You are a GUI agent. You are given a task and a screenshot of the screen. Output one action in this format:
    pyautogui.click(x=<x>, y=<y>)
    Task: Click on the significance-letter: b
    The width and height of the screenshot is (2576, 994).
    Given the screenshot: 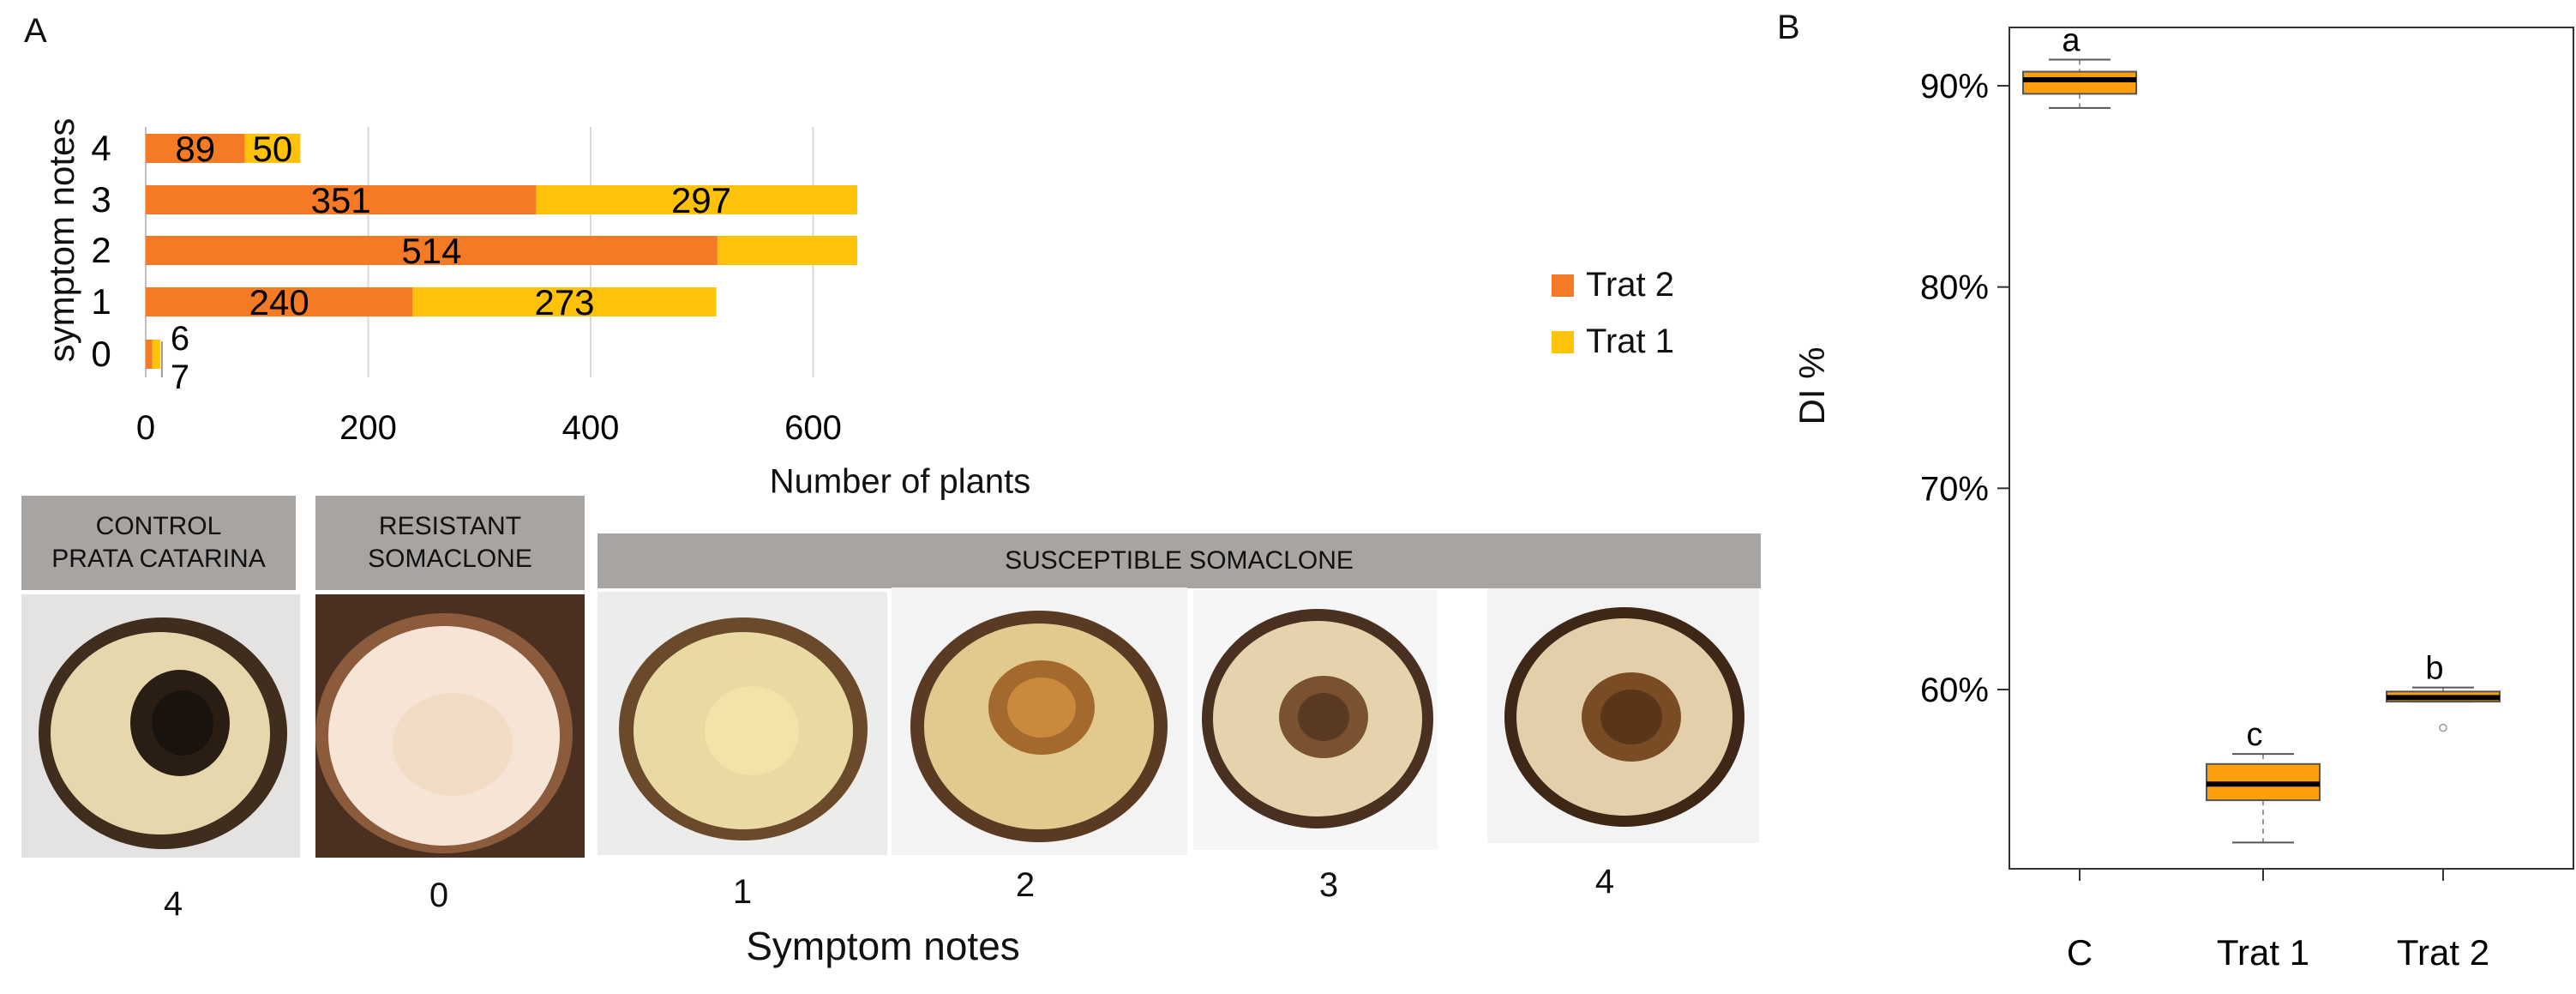 What is the action you would take?
    pyautogui.click(x=2434, y=669)
    